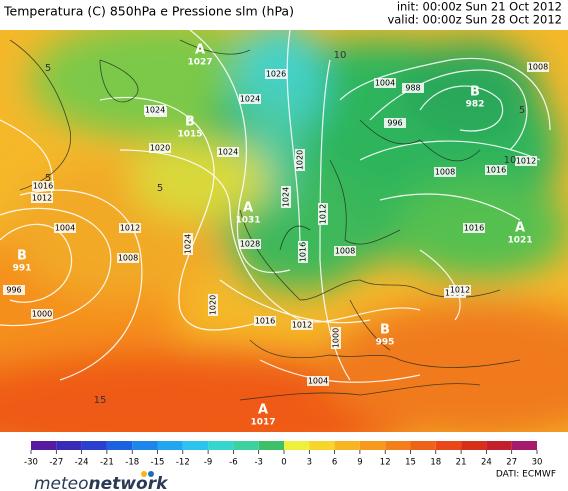  What do you see at coordinates (510, 160) in the screenshot?
I see `temperature-label: 10` at bounding box center [510, 160].